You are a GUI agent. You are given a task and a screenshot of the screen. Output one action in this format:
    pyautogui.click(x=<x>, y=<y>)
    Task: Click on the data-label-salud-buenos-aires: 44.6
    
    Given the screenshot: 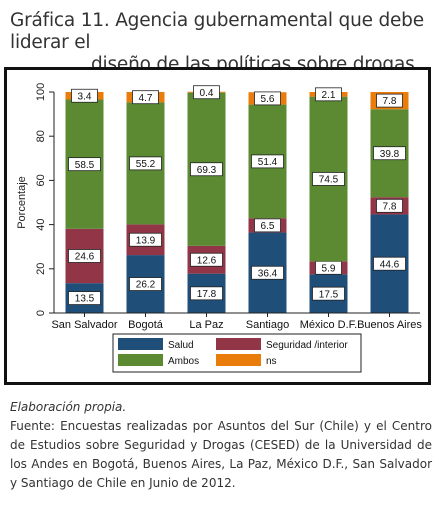 What is the action you would take?
    pyautogui.click(x=390, y=264)
    